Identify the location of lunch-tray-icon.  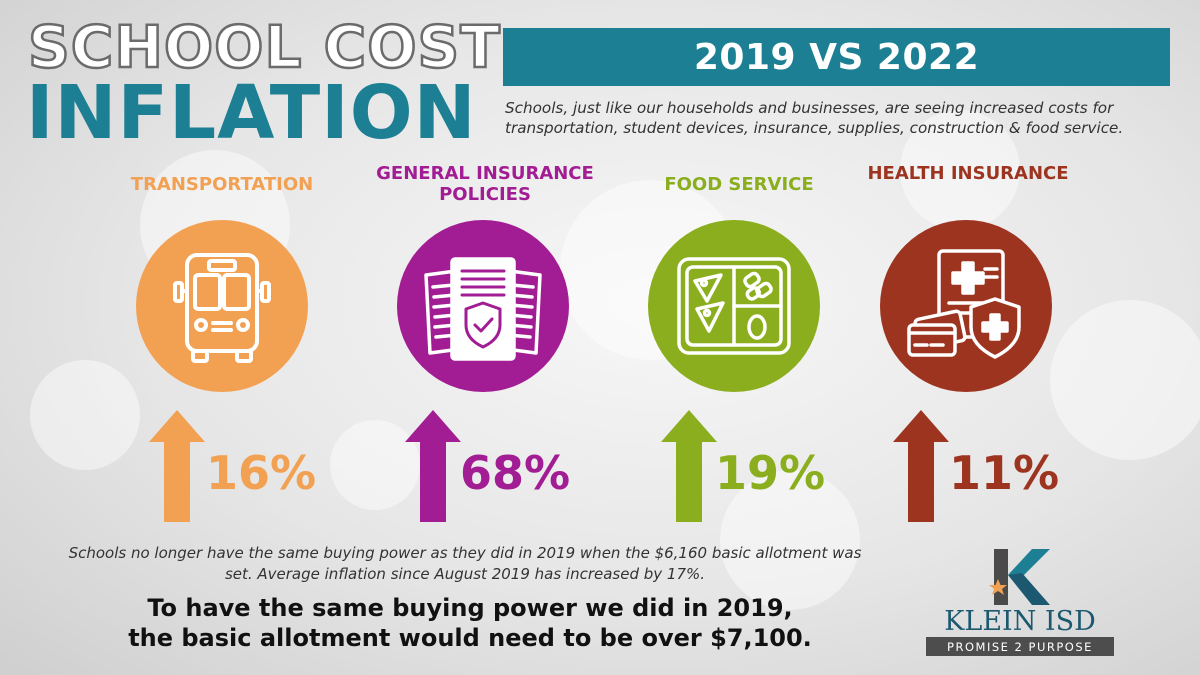
(734, 306).